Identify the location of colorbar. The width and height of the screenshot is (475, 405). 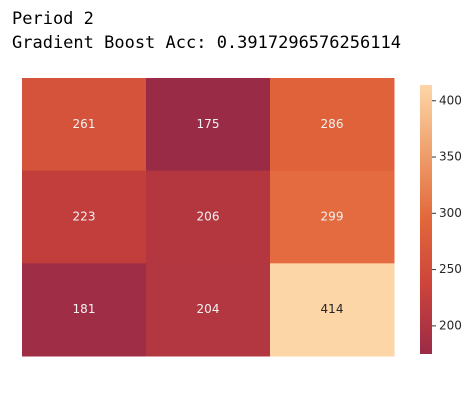
(426, 219).